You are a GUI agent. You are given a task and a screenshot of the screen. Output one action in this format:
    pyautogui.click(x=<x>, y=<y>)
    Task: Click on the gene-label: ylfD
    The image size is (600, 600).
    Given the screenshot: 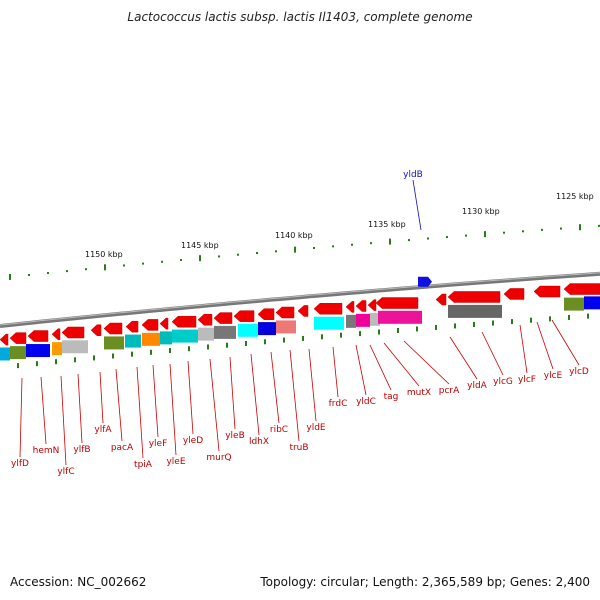 What is the action you would take?
    pyautogui.click(x=20, y=464)
    